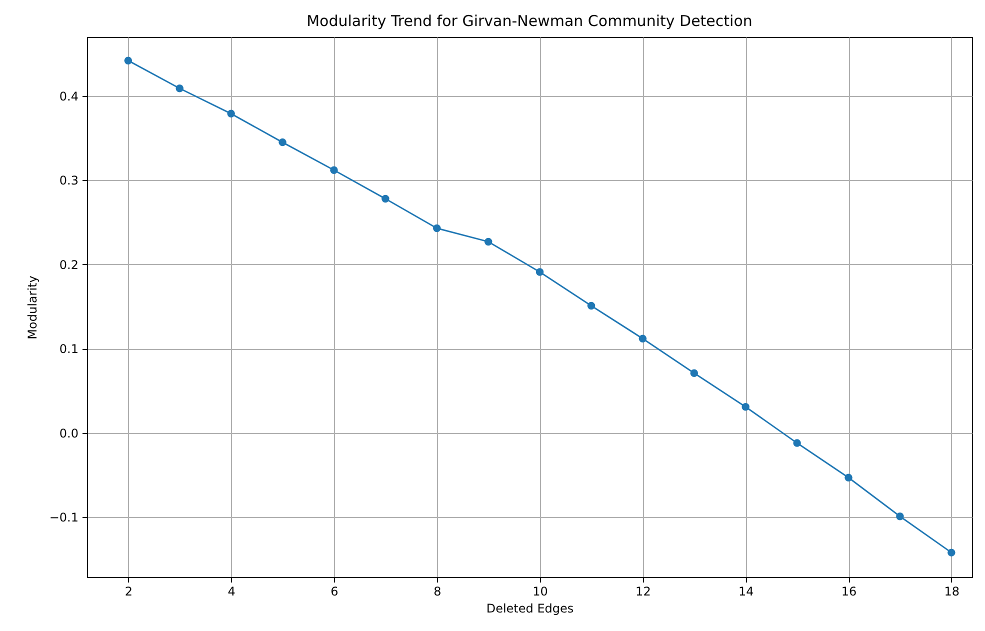 The image size is (985, 631). Describe the element at coordinates (334, 591) in the screenshot. I see `x-tick-label: 6` at that location.